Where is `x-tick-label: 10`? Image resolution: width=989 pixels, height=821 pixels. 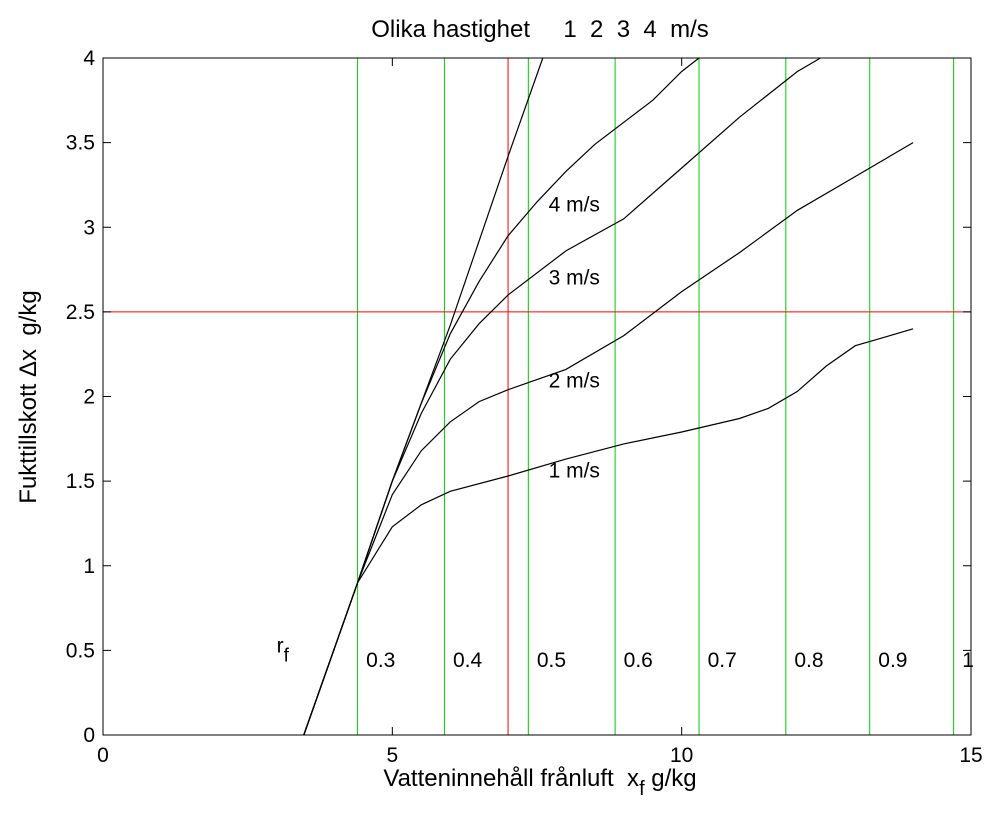
x-tick-label: 10 is located at coordinates (681, 755).